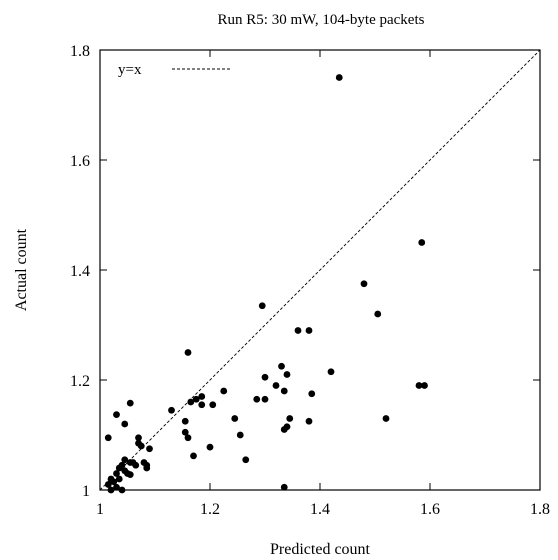  What do you see at coordinates (174, 70) in the screenshot?
I see `legend: y=x` at bounding box center [174, 70].